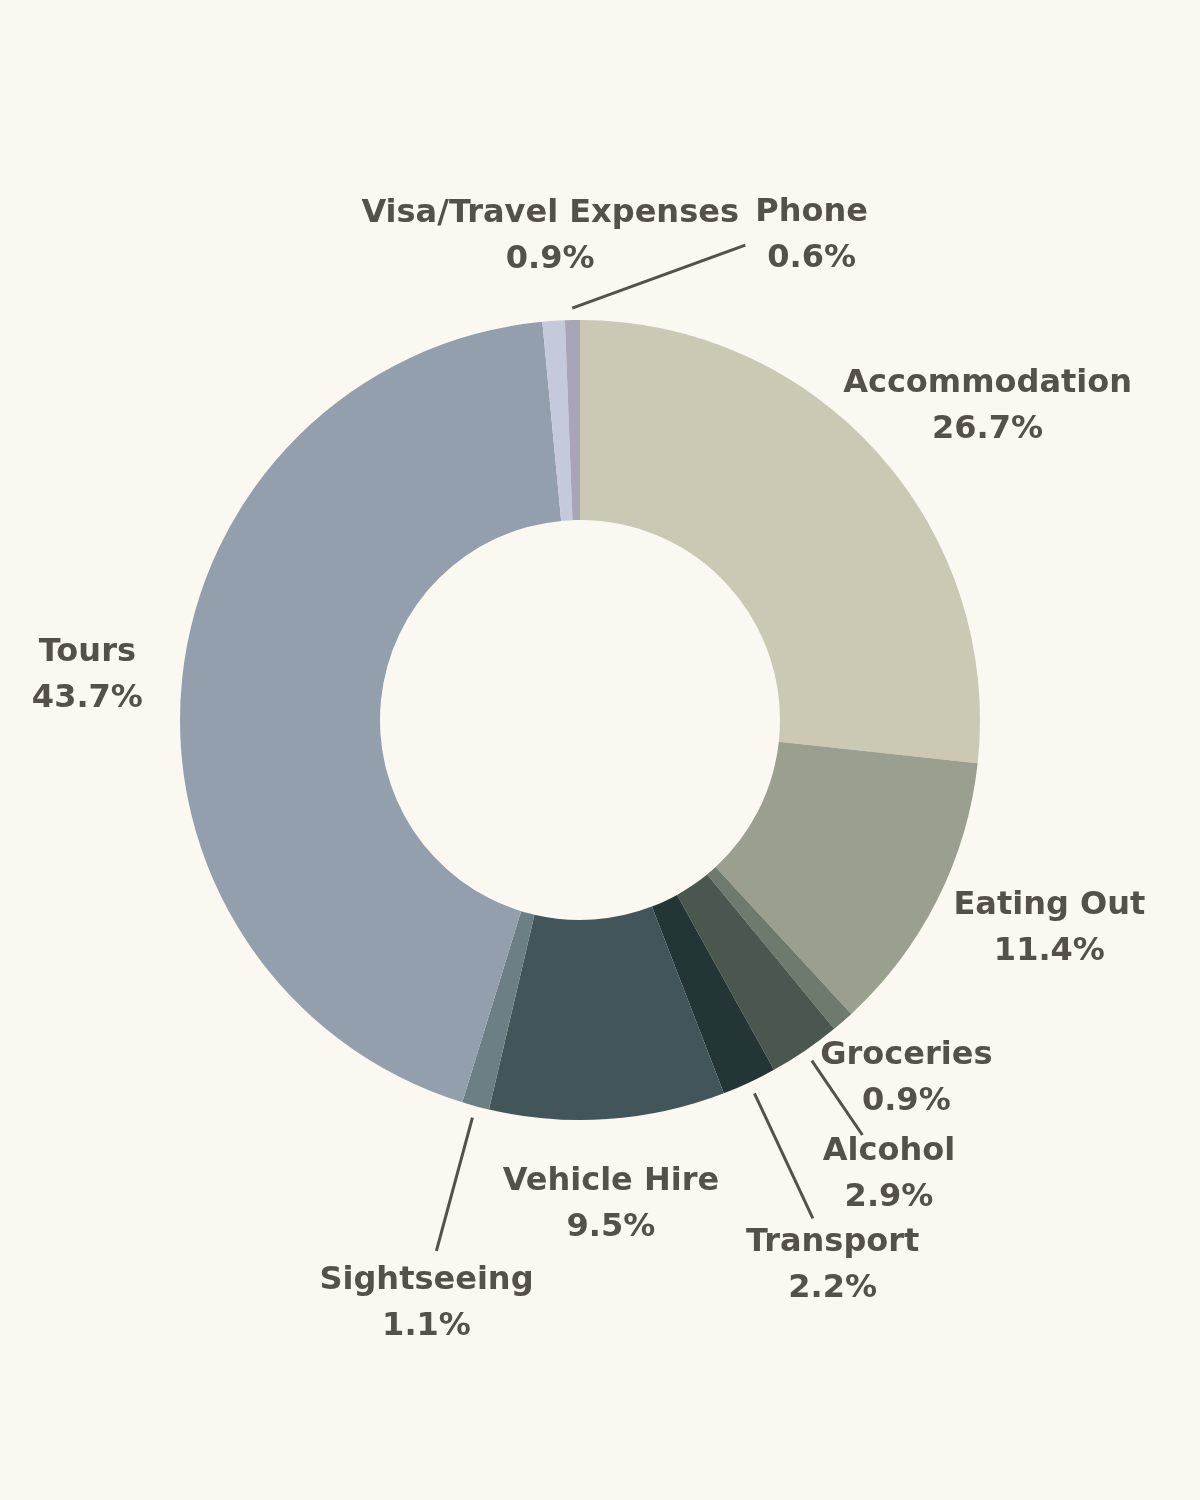  What do you see at coordinates (87, 695) in the screenshot?
I see `data-label: 43.7%` at bounding box center [87, 695].